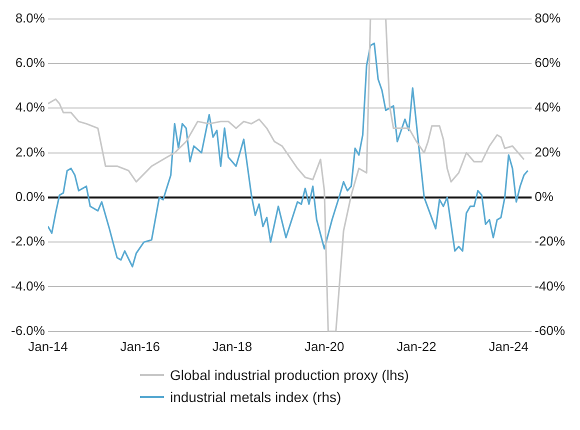 The width and height of the screenshot is (580, 430). Describe the element at coordinates (30, 62) in the screenshot. I see `y-tick-label: 6.0%` at that location.